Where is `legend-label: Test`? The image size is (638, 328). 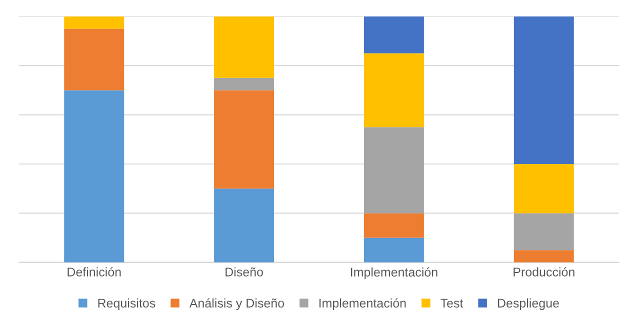 legend-label: Test is located at coordinates (452, 303).